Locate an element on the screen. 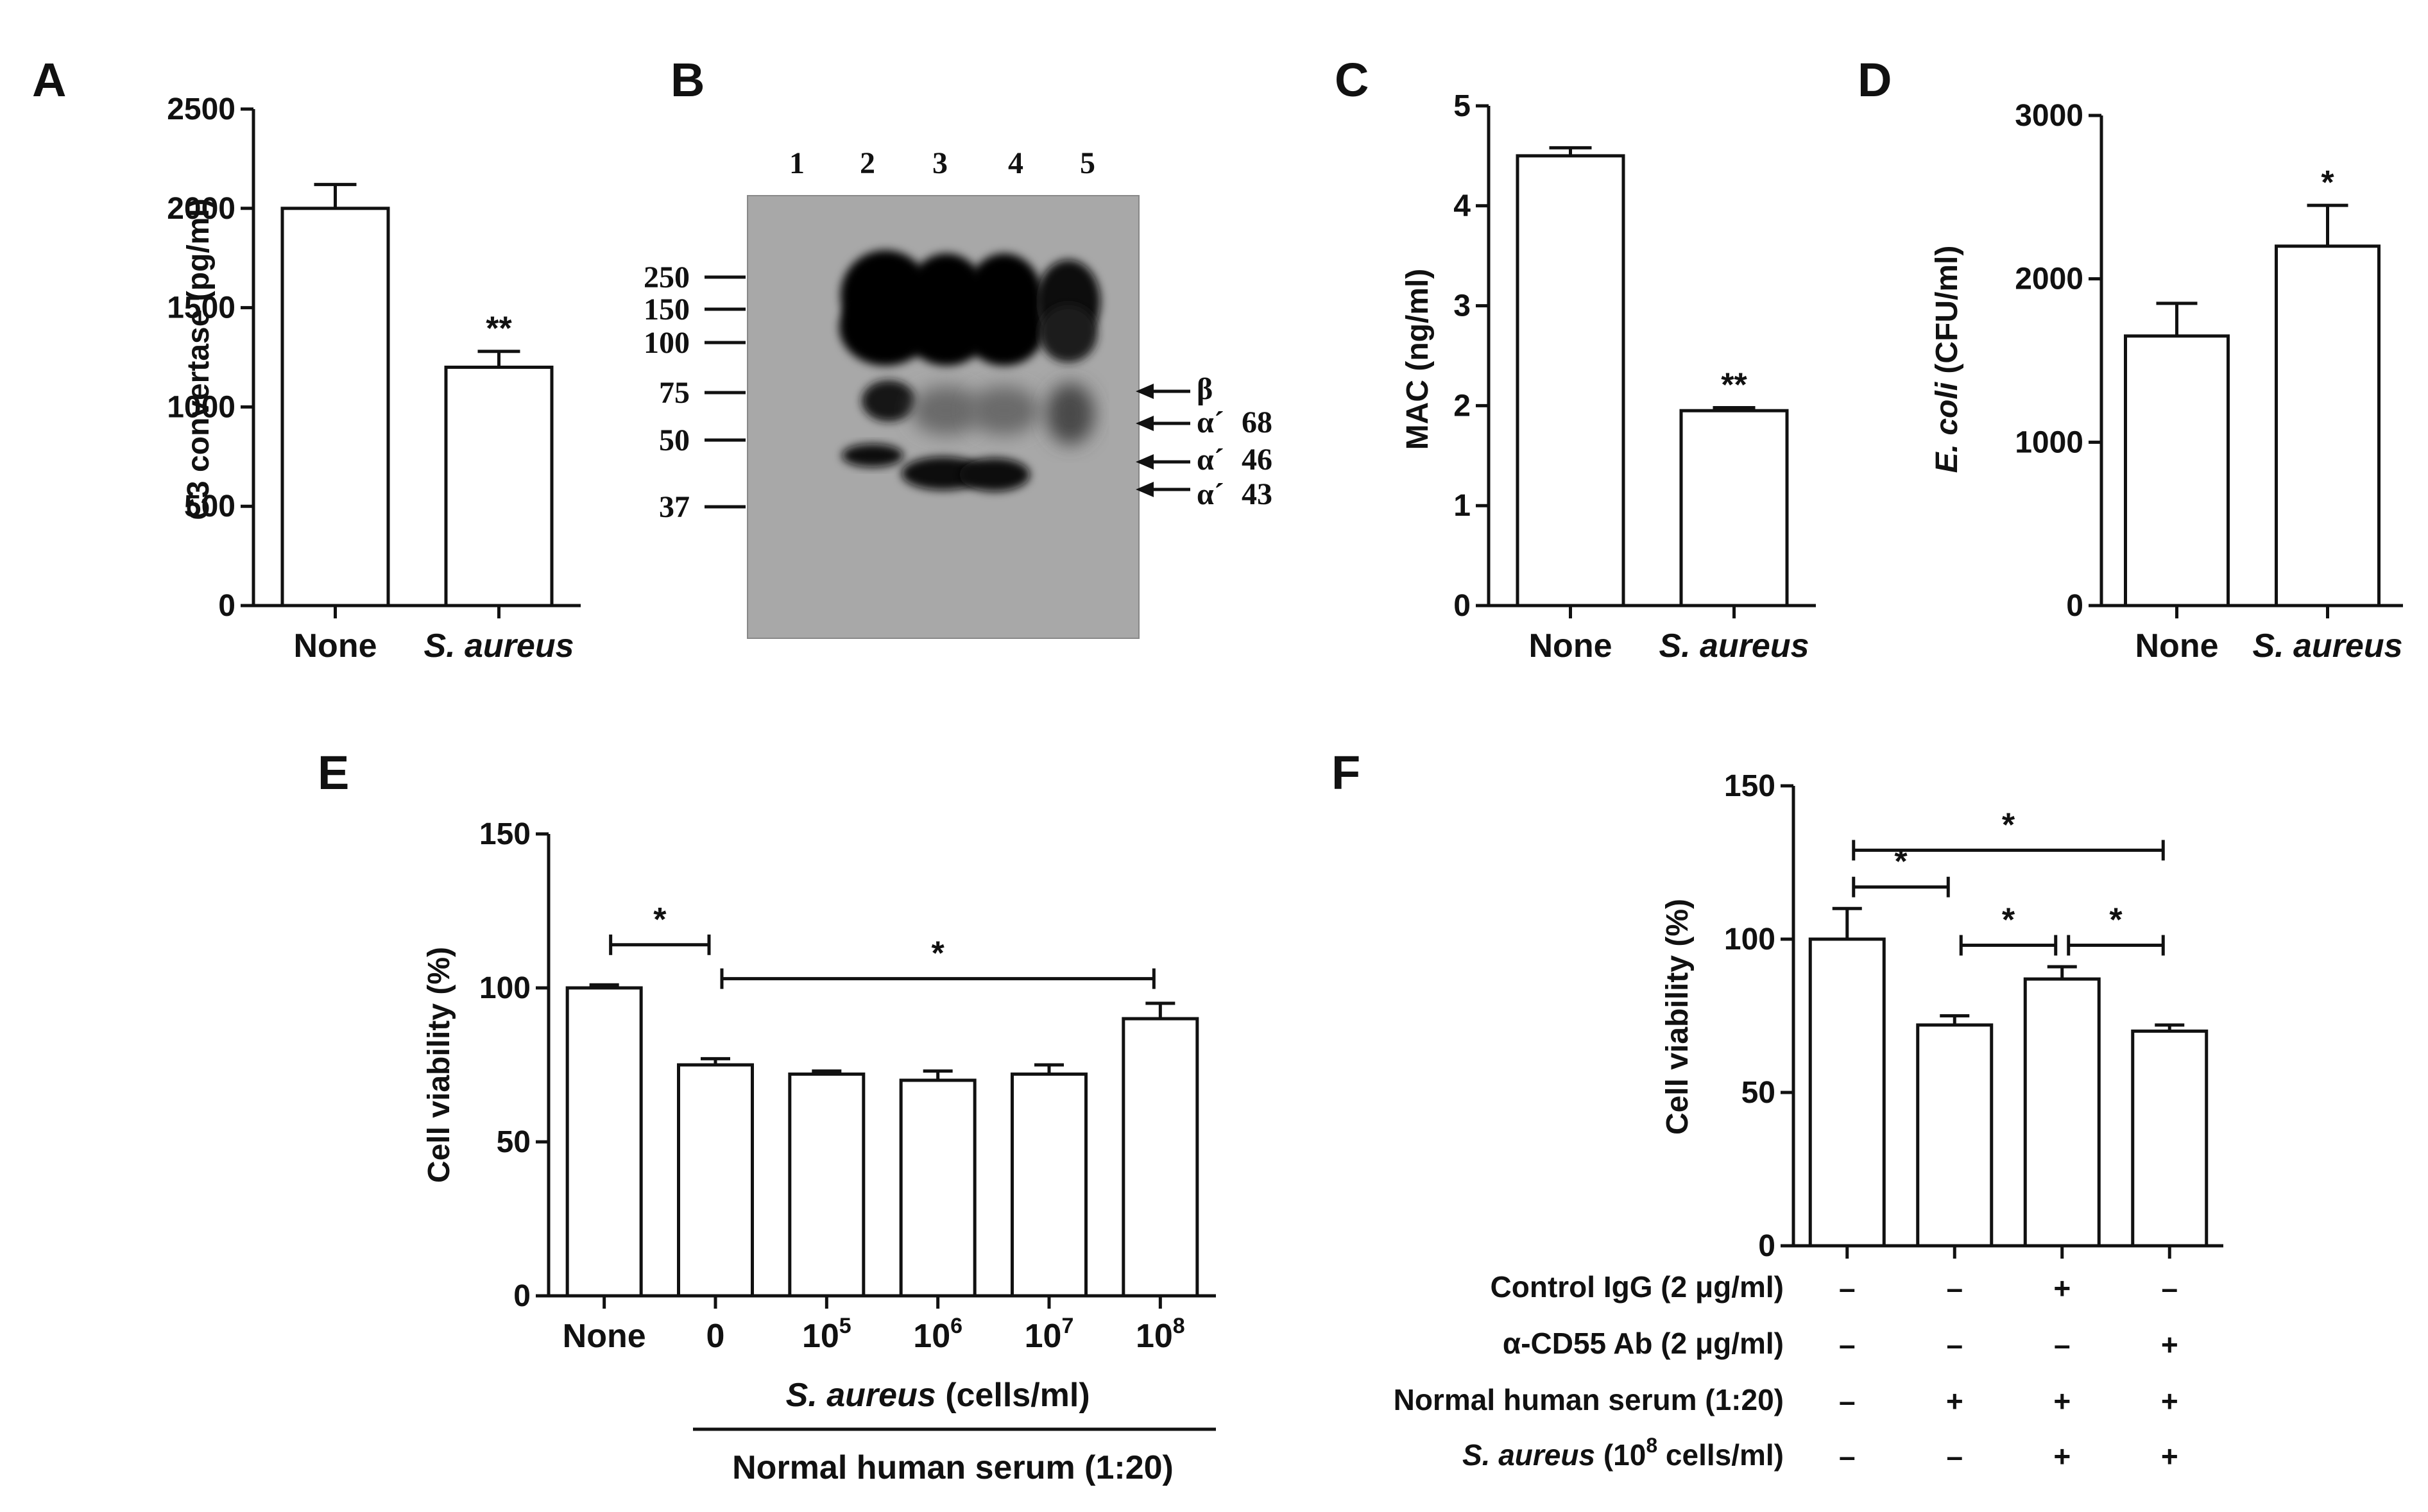  x-tick-label: 10⁷ is located at coordinates (1049, 1334).